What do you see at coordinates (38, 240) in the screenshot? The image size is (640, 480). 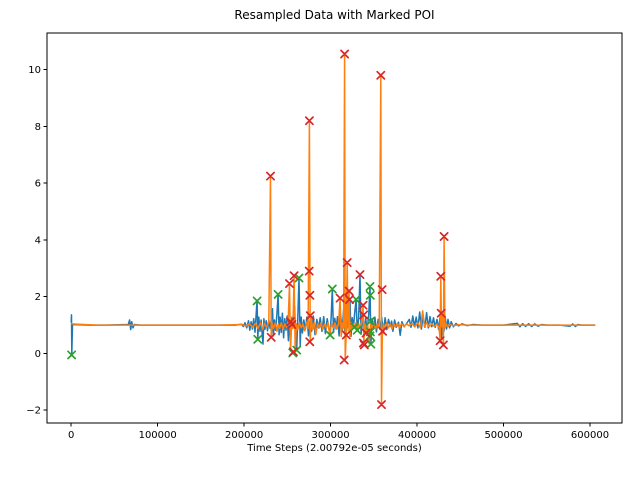 I see `y-tick-label: 4` at bounding box center [38, 240].